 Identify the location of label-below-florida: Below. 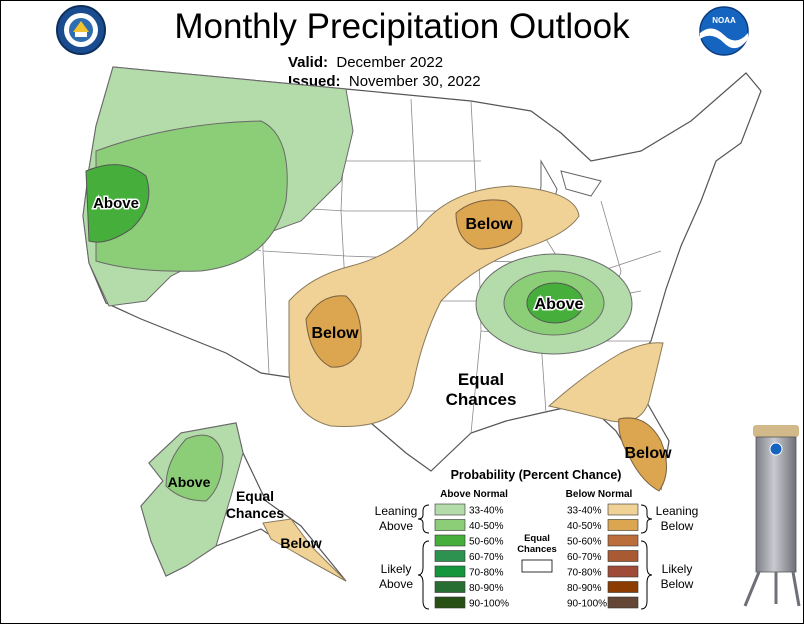
(648, 453).